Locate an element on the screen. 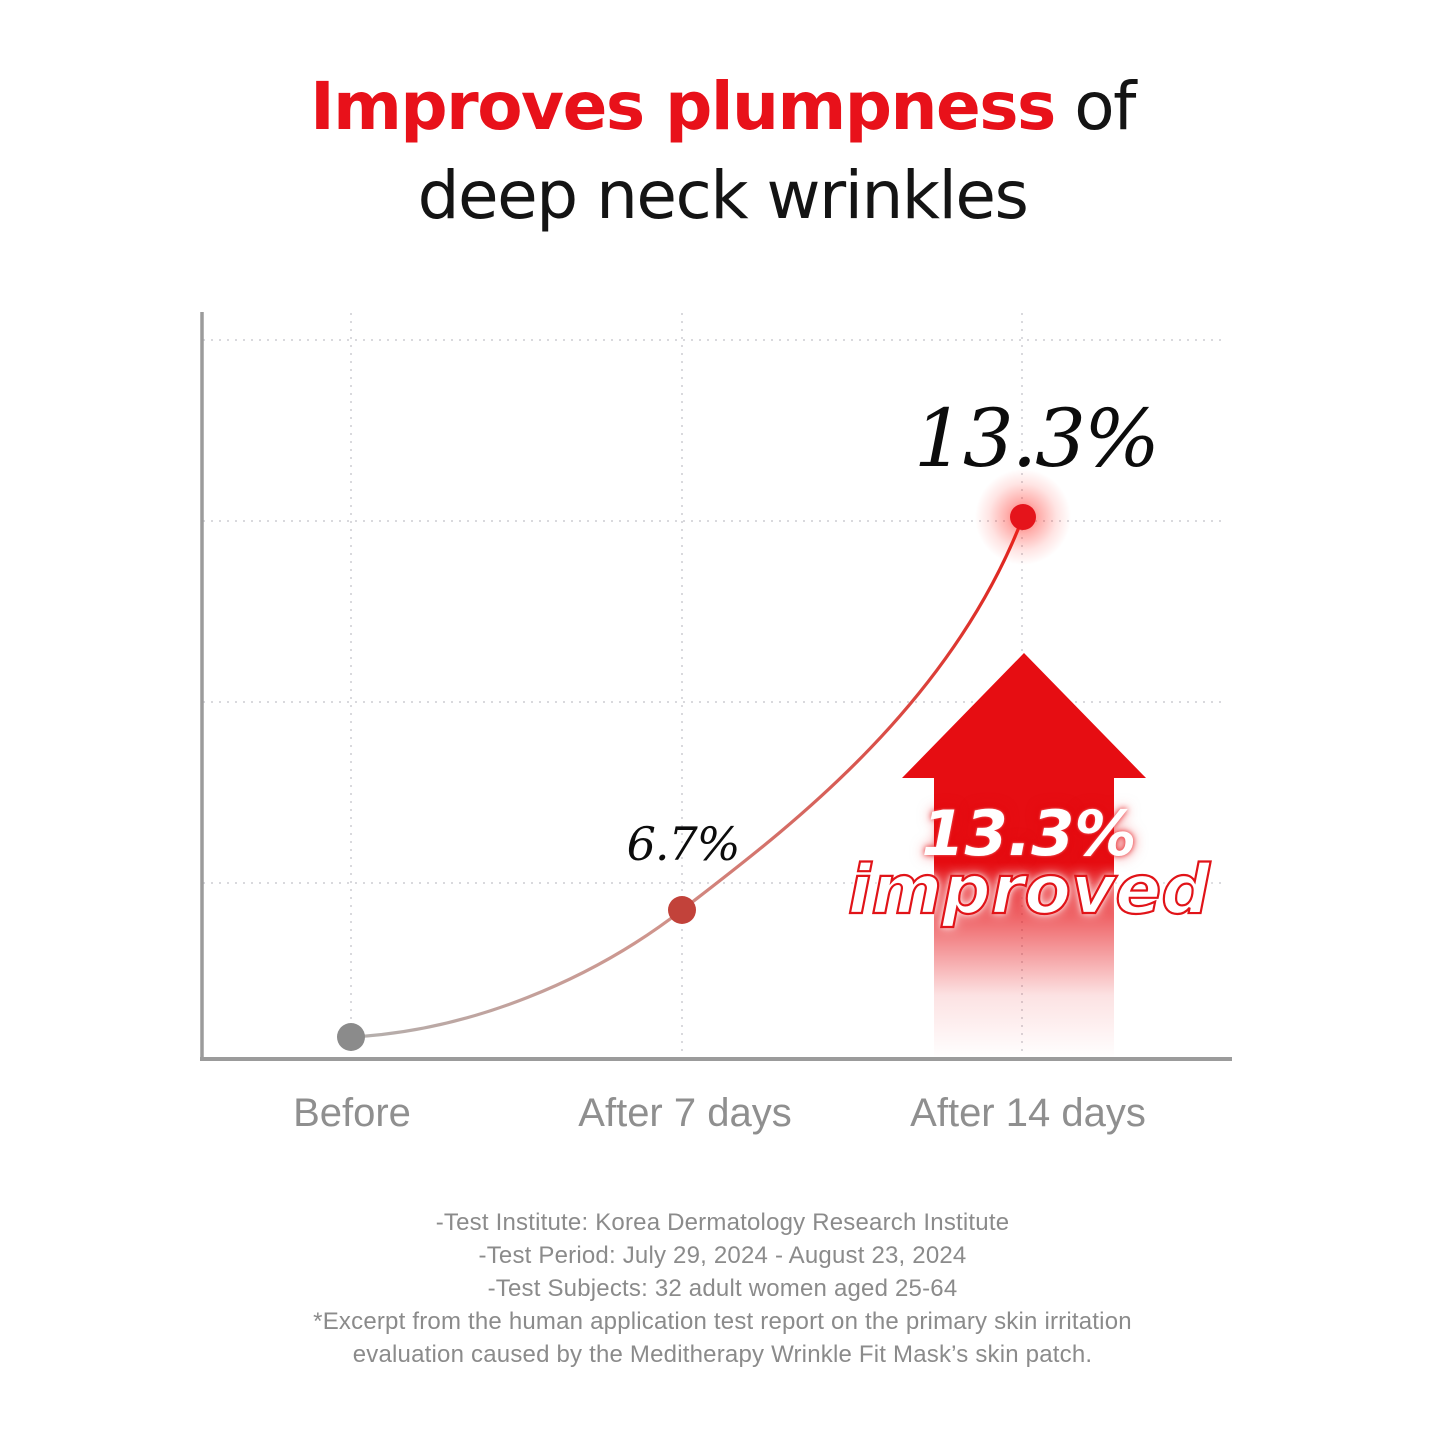 The width and height of the screenshot is (1445, 1445). data-point-14days is located at coordinates (1023, 517).